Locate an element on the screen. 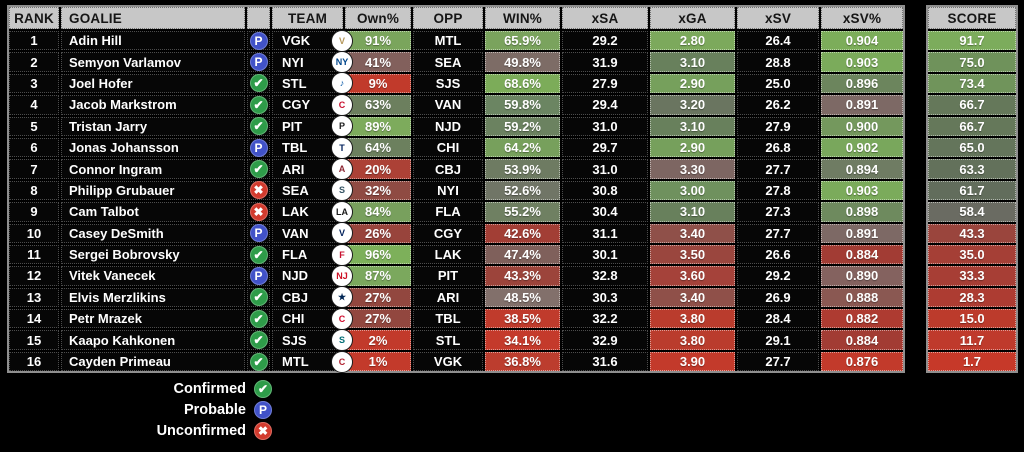  xsv-pct-cell: 0.902 is located at coordinates (862, 147).